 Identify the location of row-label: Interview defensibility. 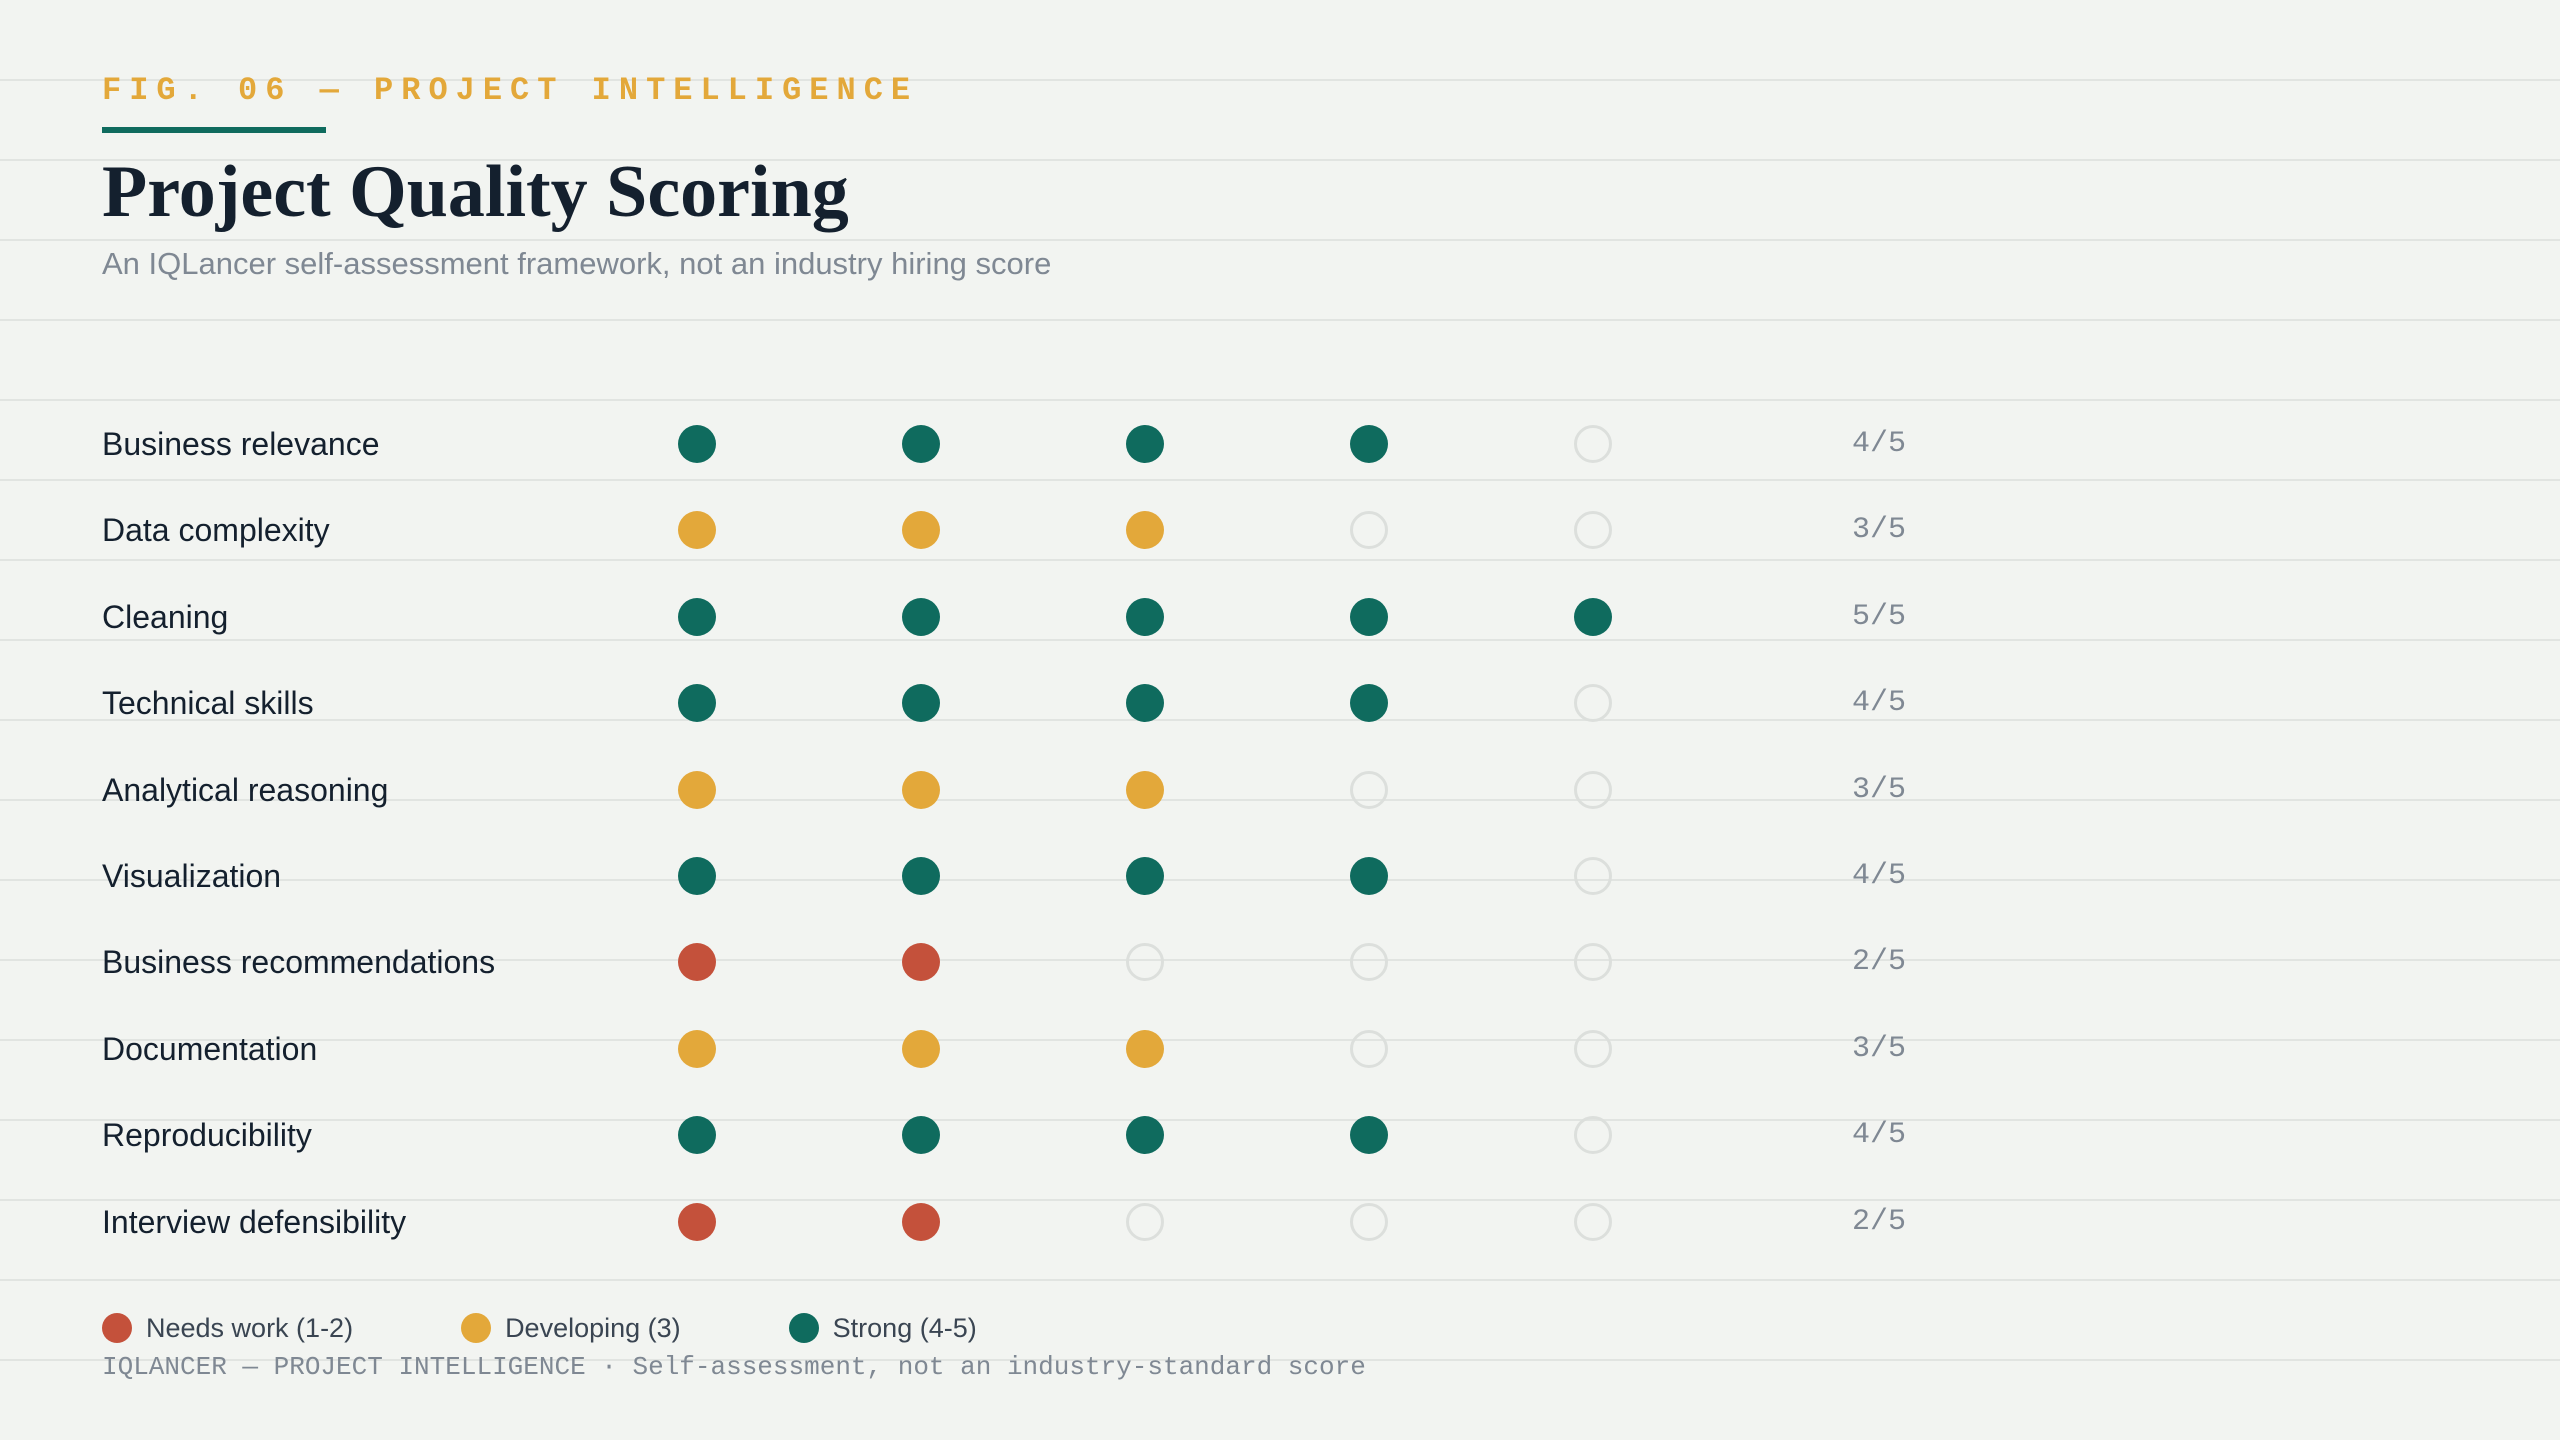
(254, 1221).